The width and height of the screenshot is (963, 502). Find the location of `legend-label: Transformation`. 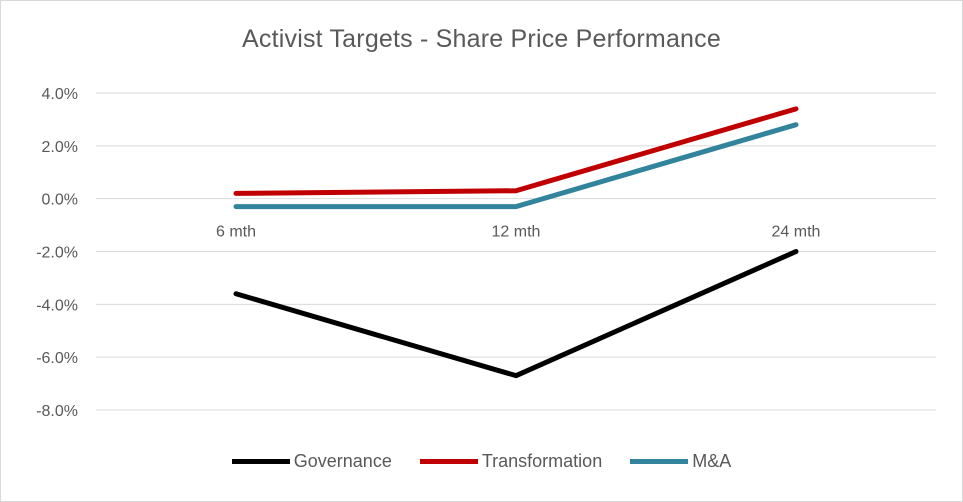

legend-label: Transformation is located at coordinates (542, 461).